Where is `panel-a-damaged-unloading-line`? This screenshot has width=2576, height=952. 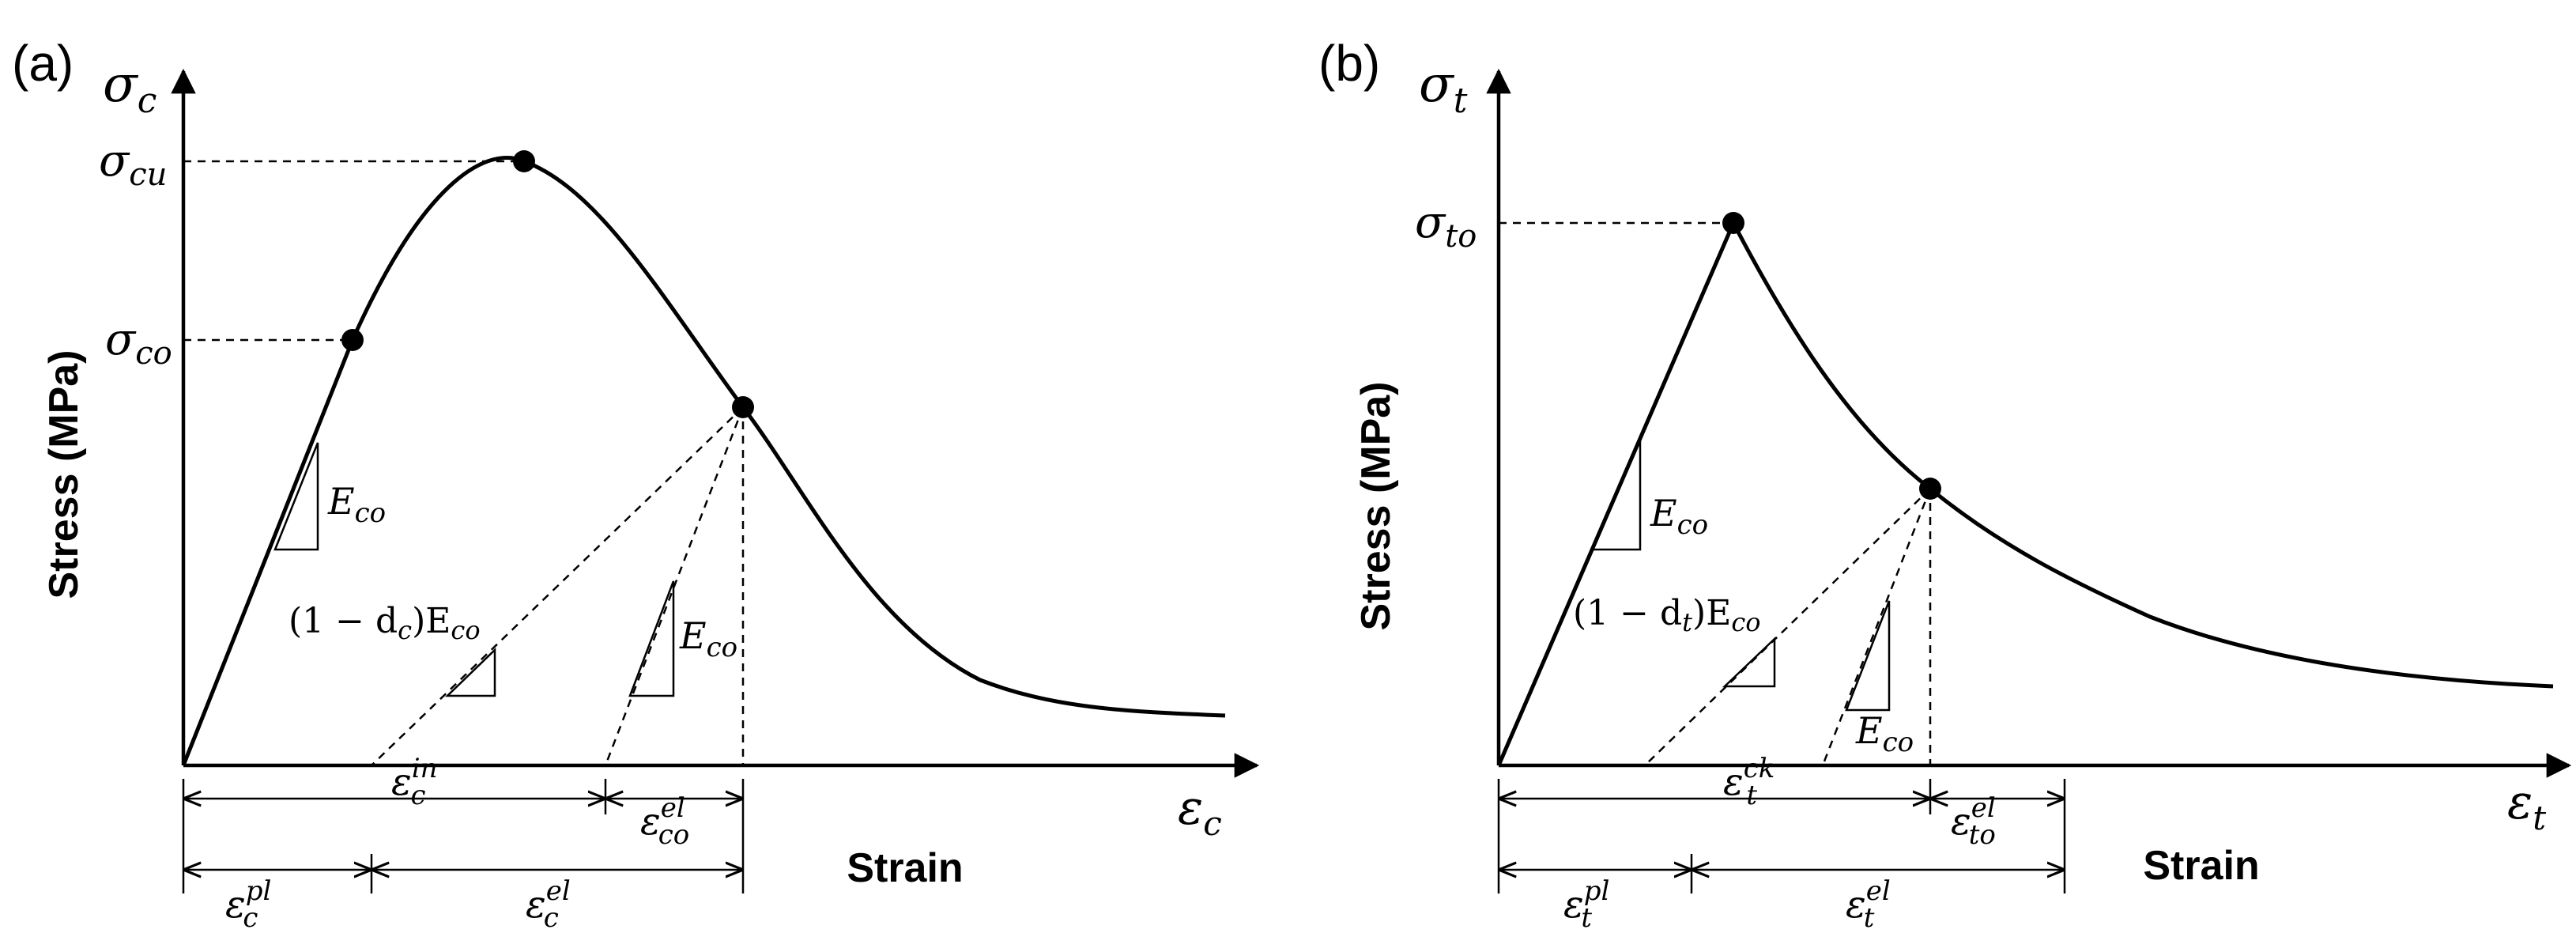 panel-a-damaged-unloading-line is located at coordinates (557, 586).